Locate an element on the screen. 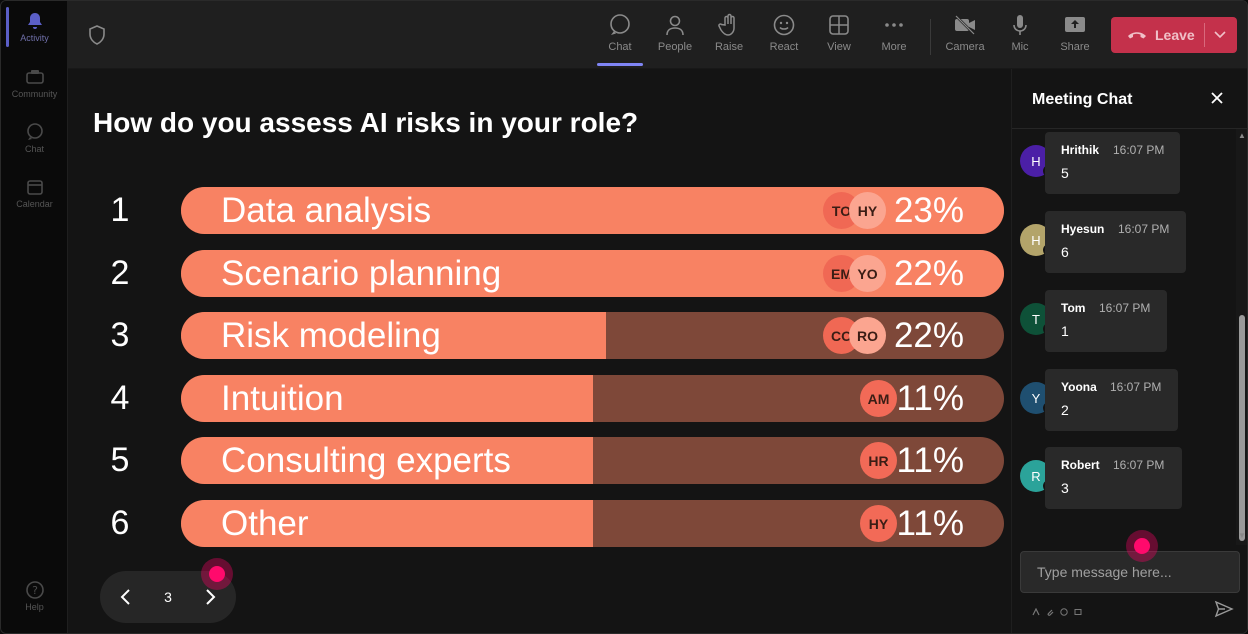  rail-item-help: ? Help is located at coordinates (34, 596).